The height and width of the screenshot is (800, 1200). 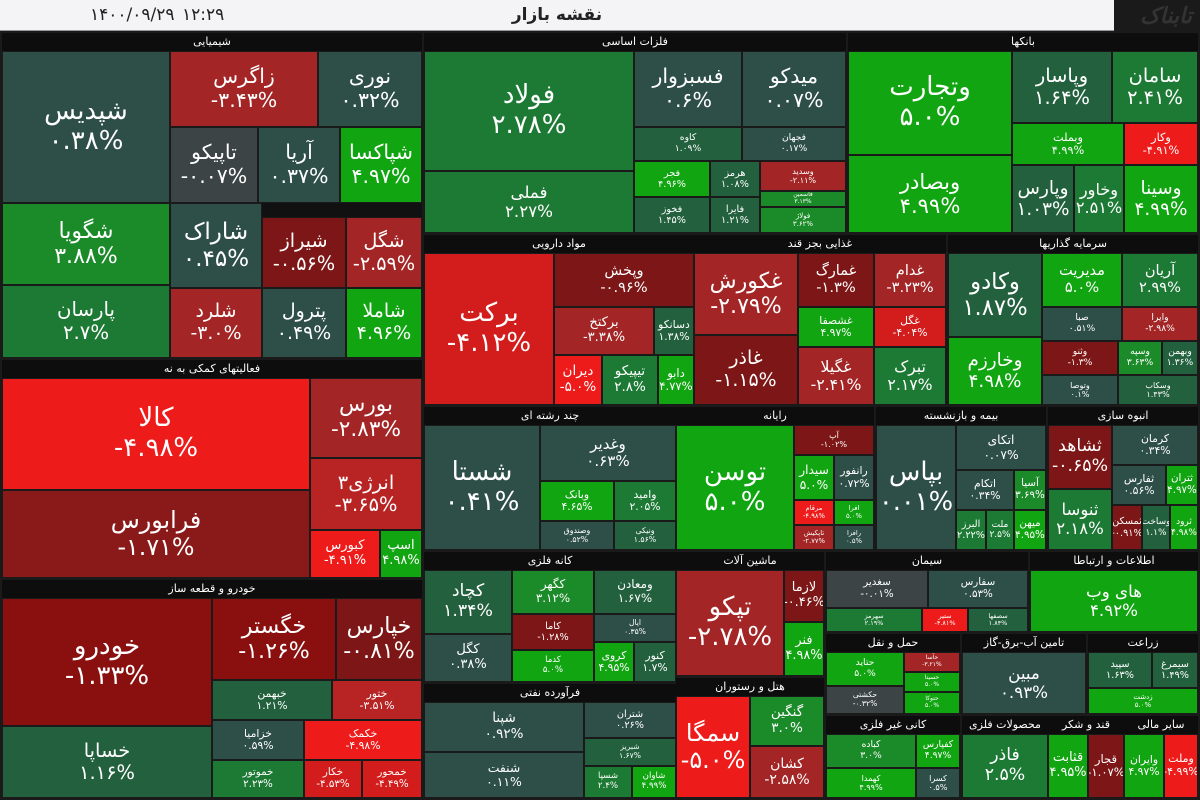 I want to click on stock-name: وسدید, so click(x=803, y=170).